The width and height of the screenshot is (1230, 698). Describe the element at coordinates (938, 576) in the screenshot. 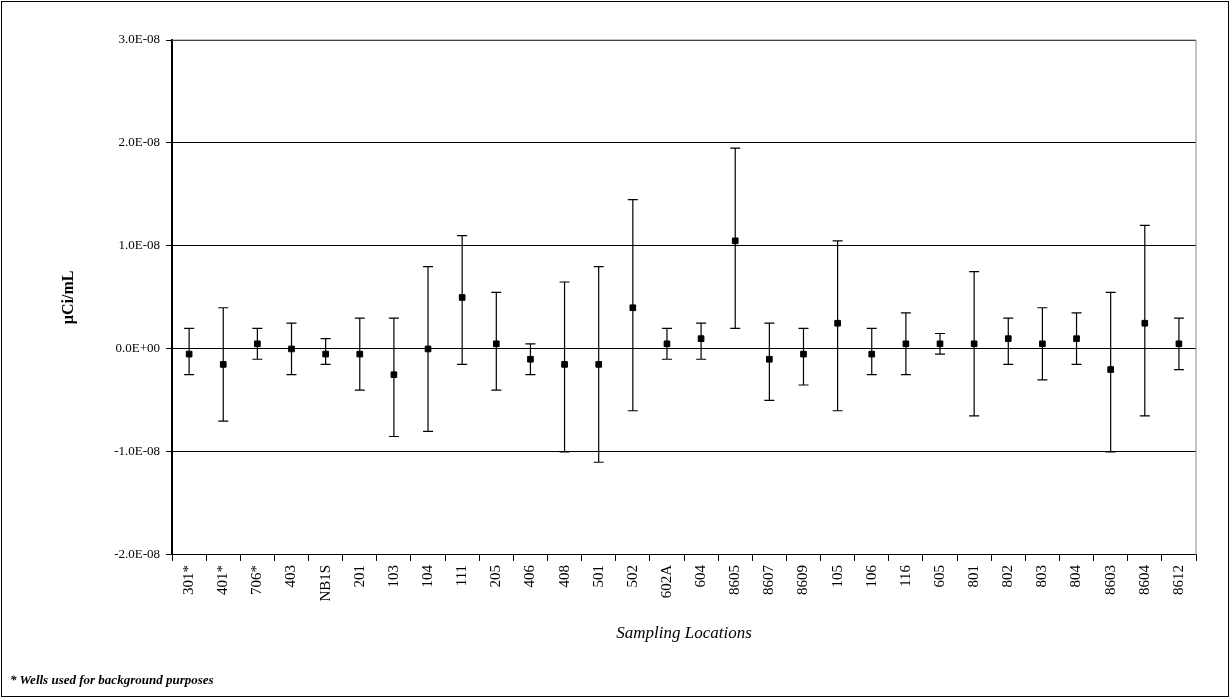

I see `x-tick-label: 605` at that location.